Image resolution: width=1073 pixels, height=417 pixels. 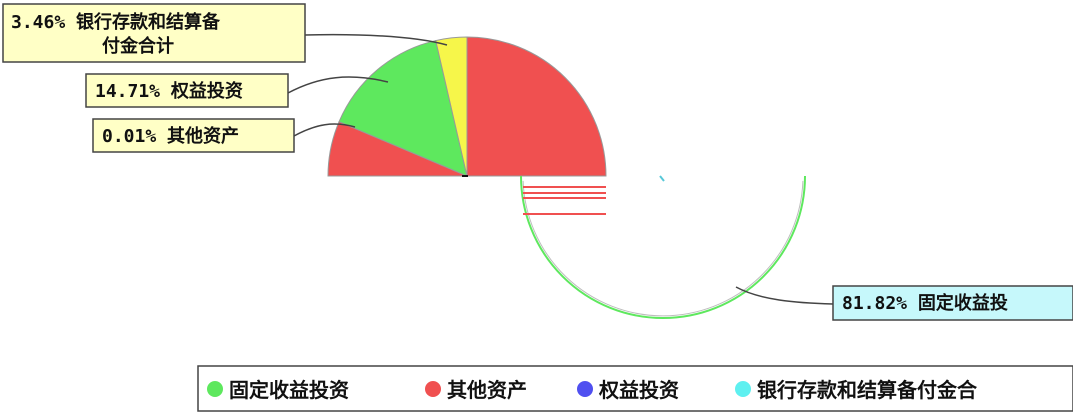 What do you see at coordinates (433, 389) in the screenshot?
I see `legend-other-assets-marker` at bounding box center [433, 389].